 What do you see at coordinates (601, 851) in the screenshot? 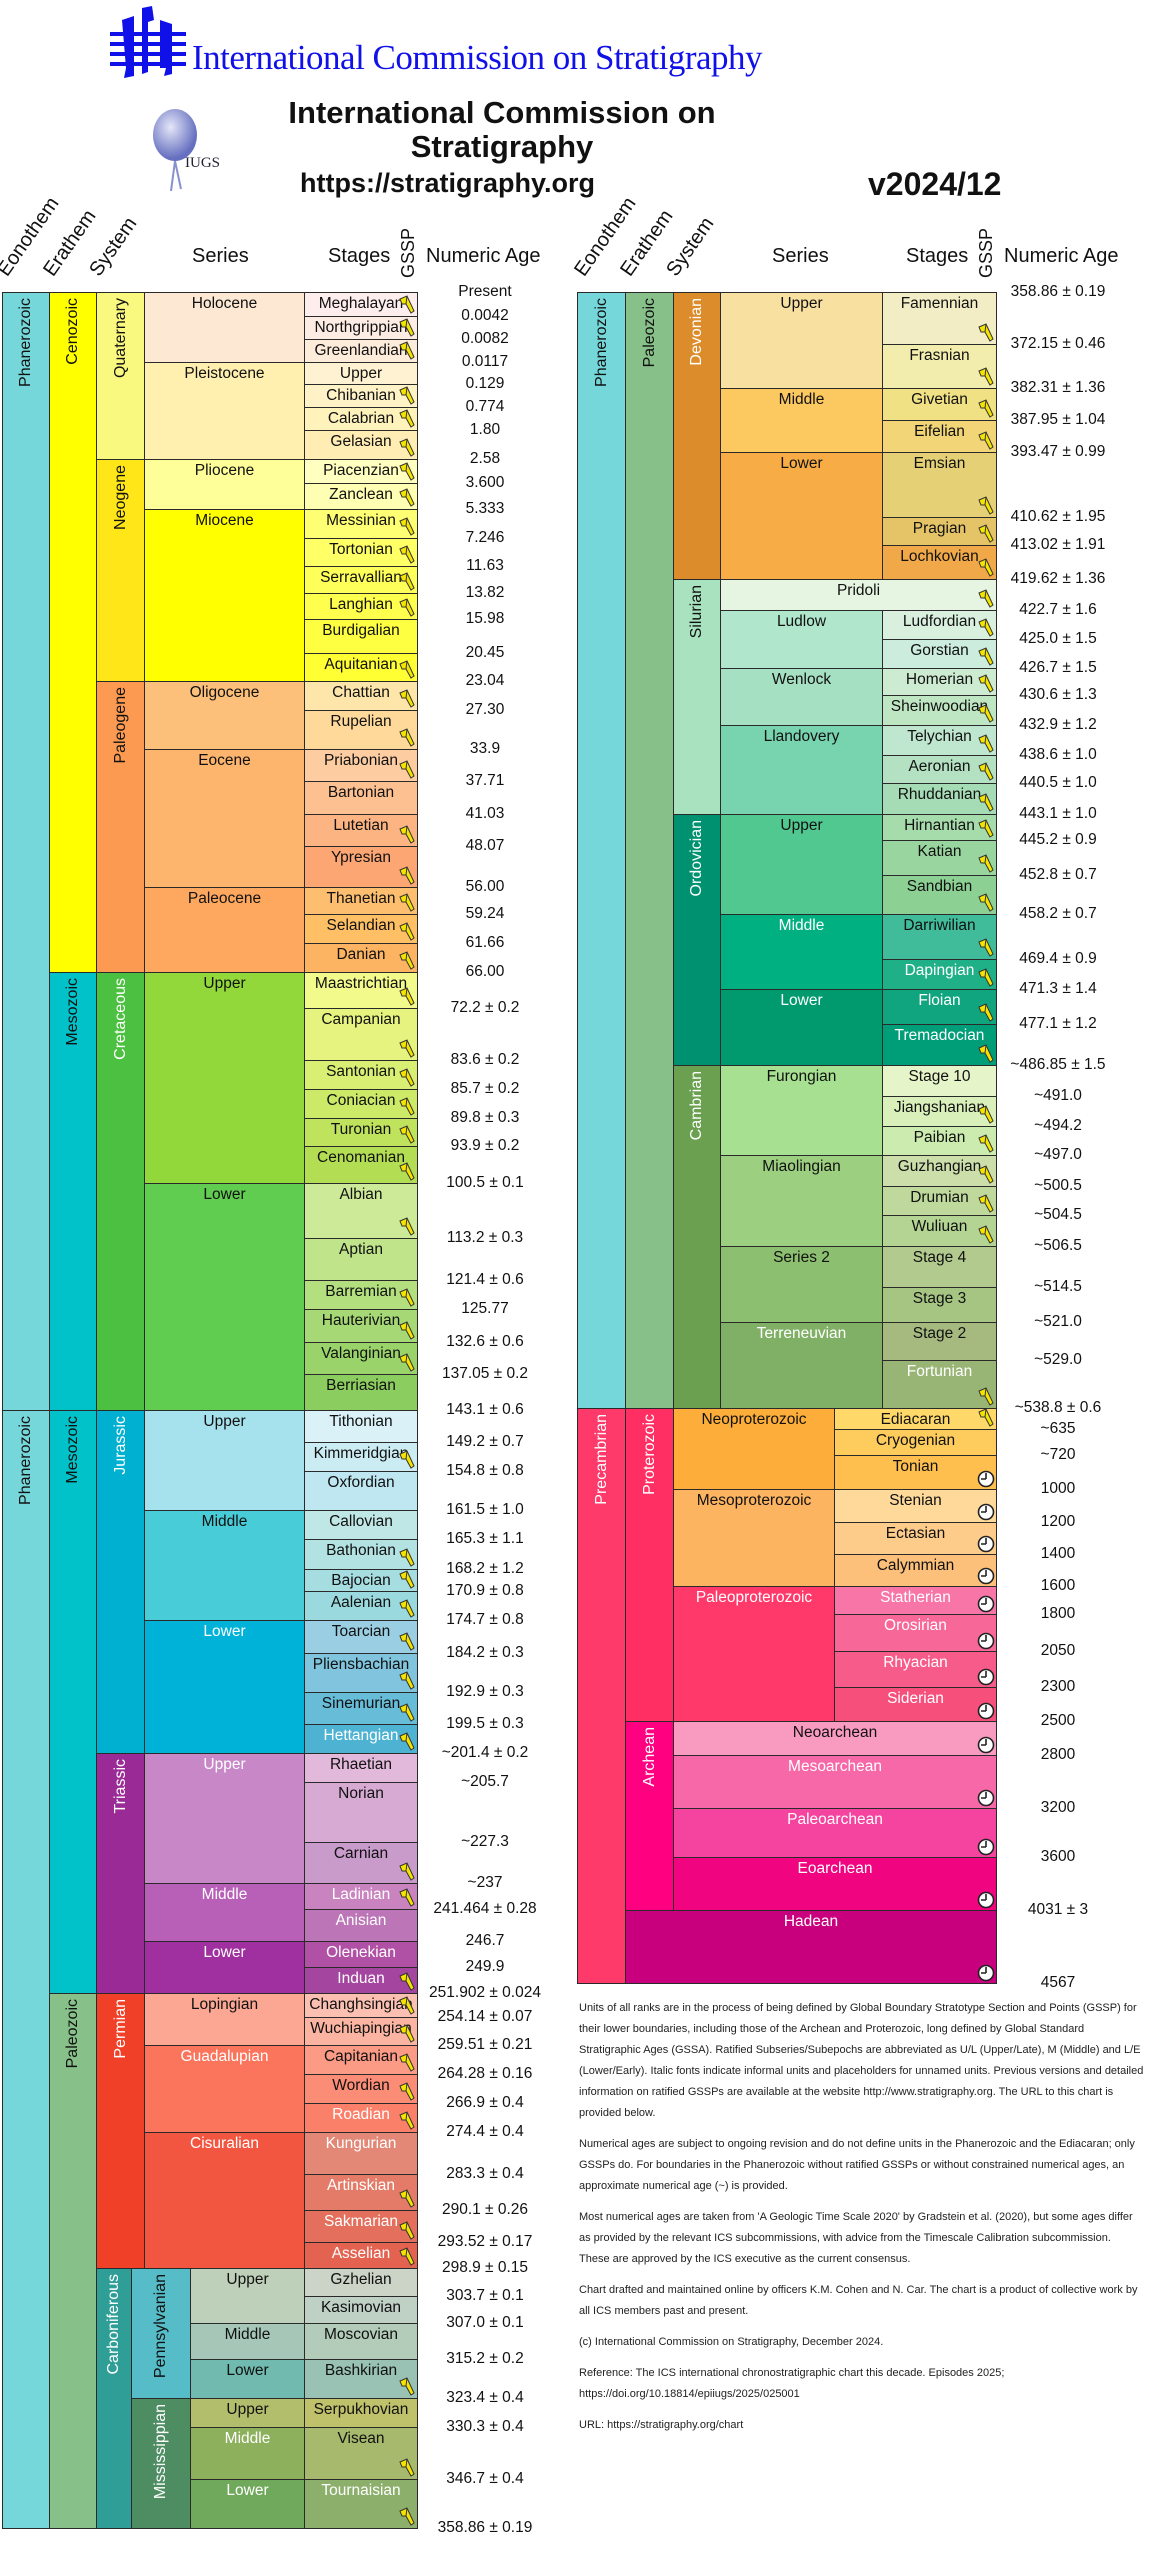
I see `eon-cell: Phanerozoic` at bounding box center [601, 851].